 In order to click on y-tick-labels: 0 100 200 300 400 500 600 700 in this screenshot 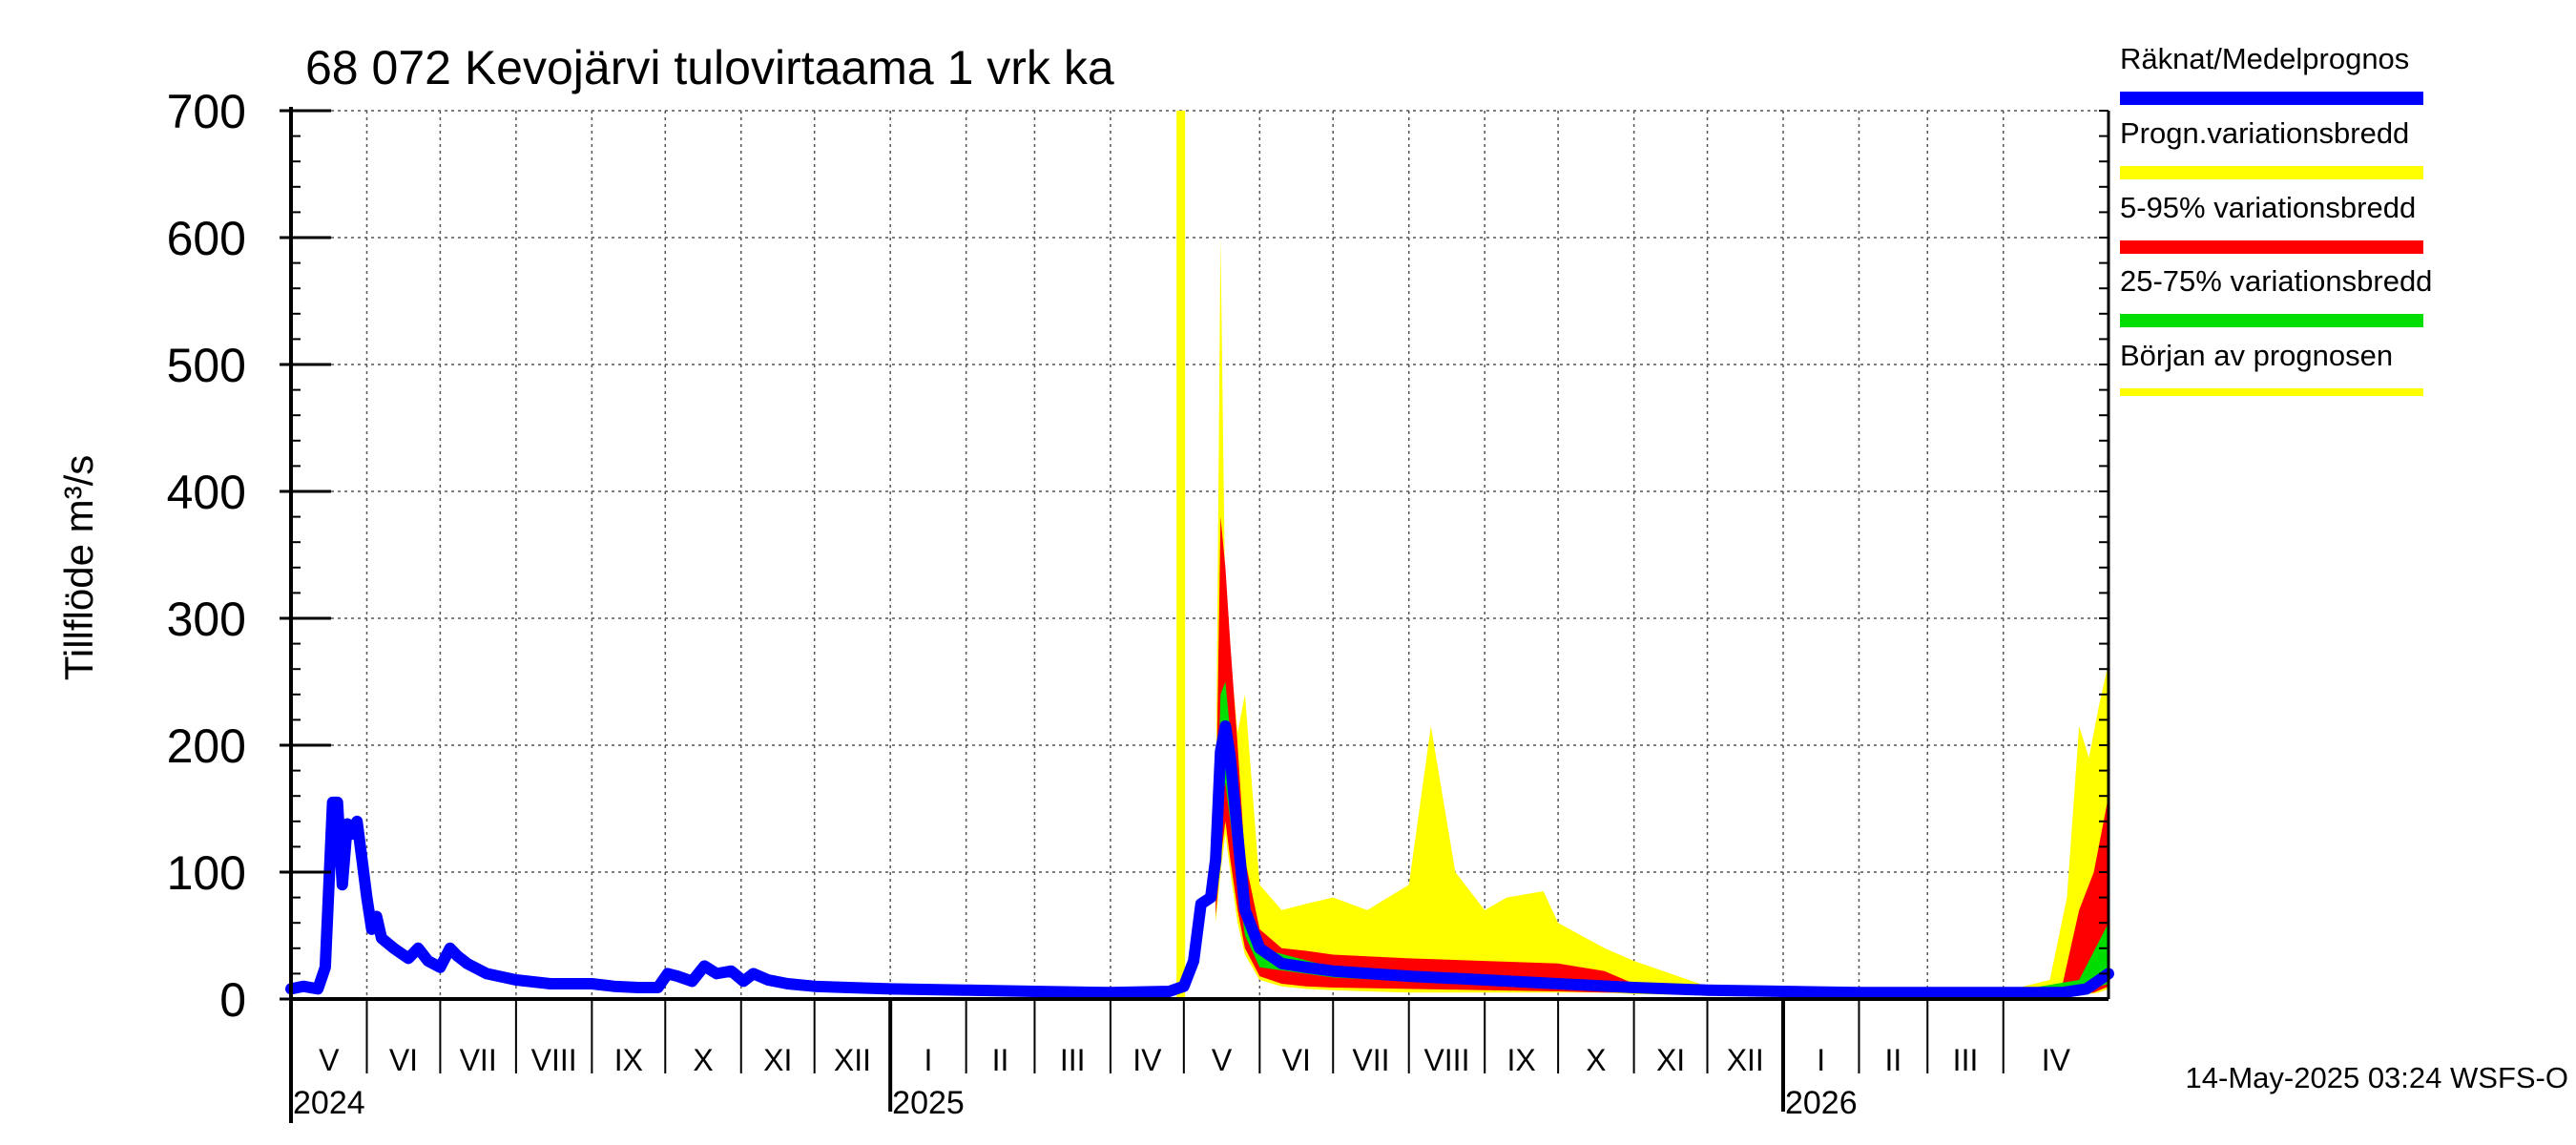, I will do `click(206, 556)`.